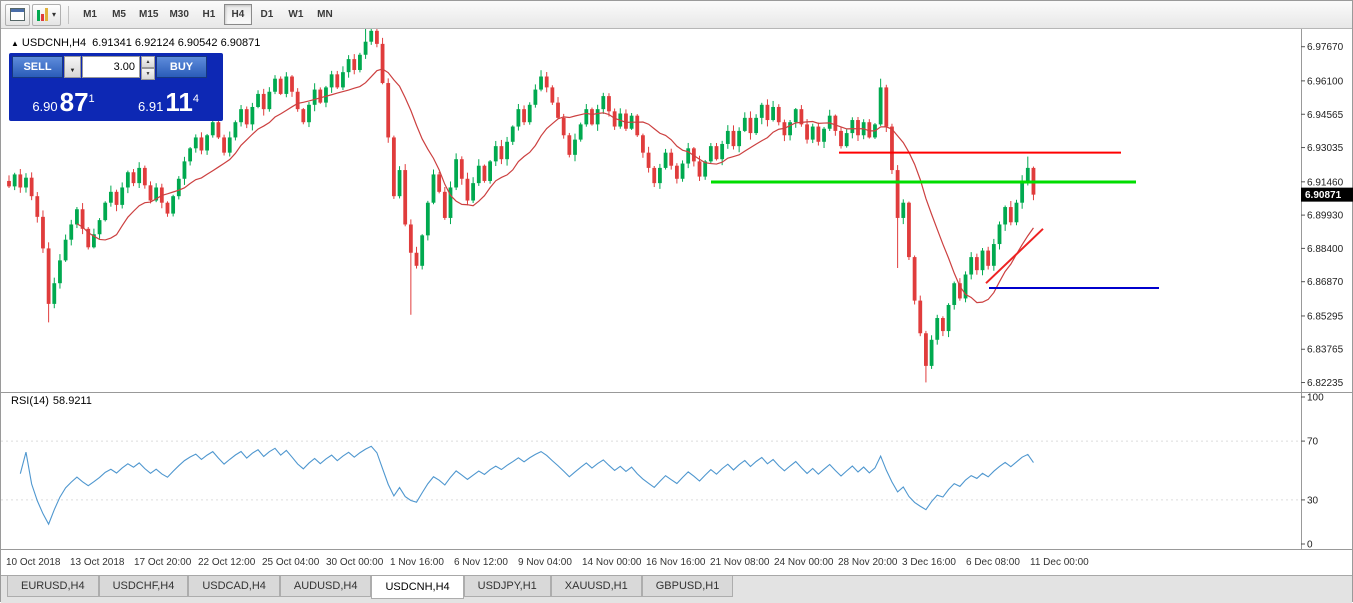 The width and height of the screenshot is (1353, 603). I want to click on stepper-down-icon: ▼, so click(148, 74).